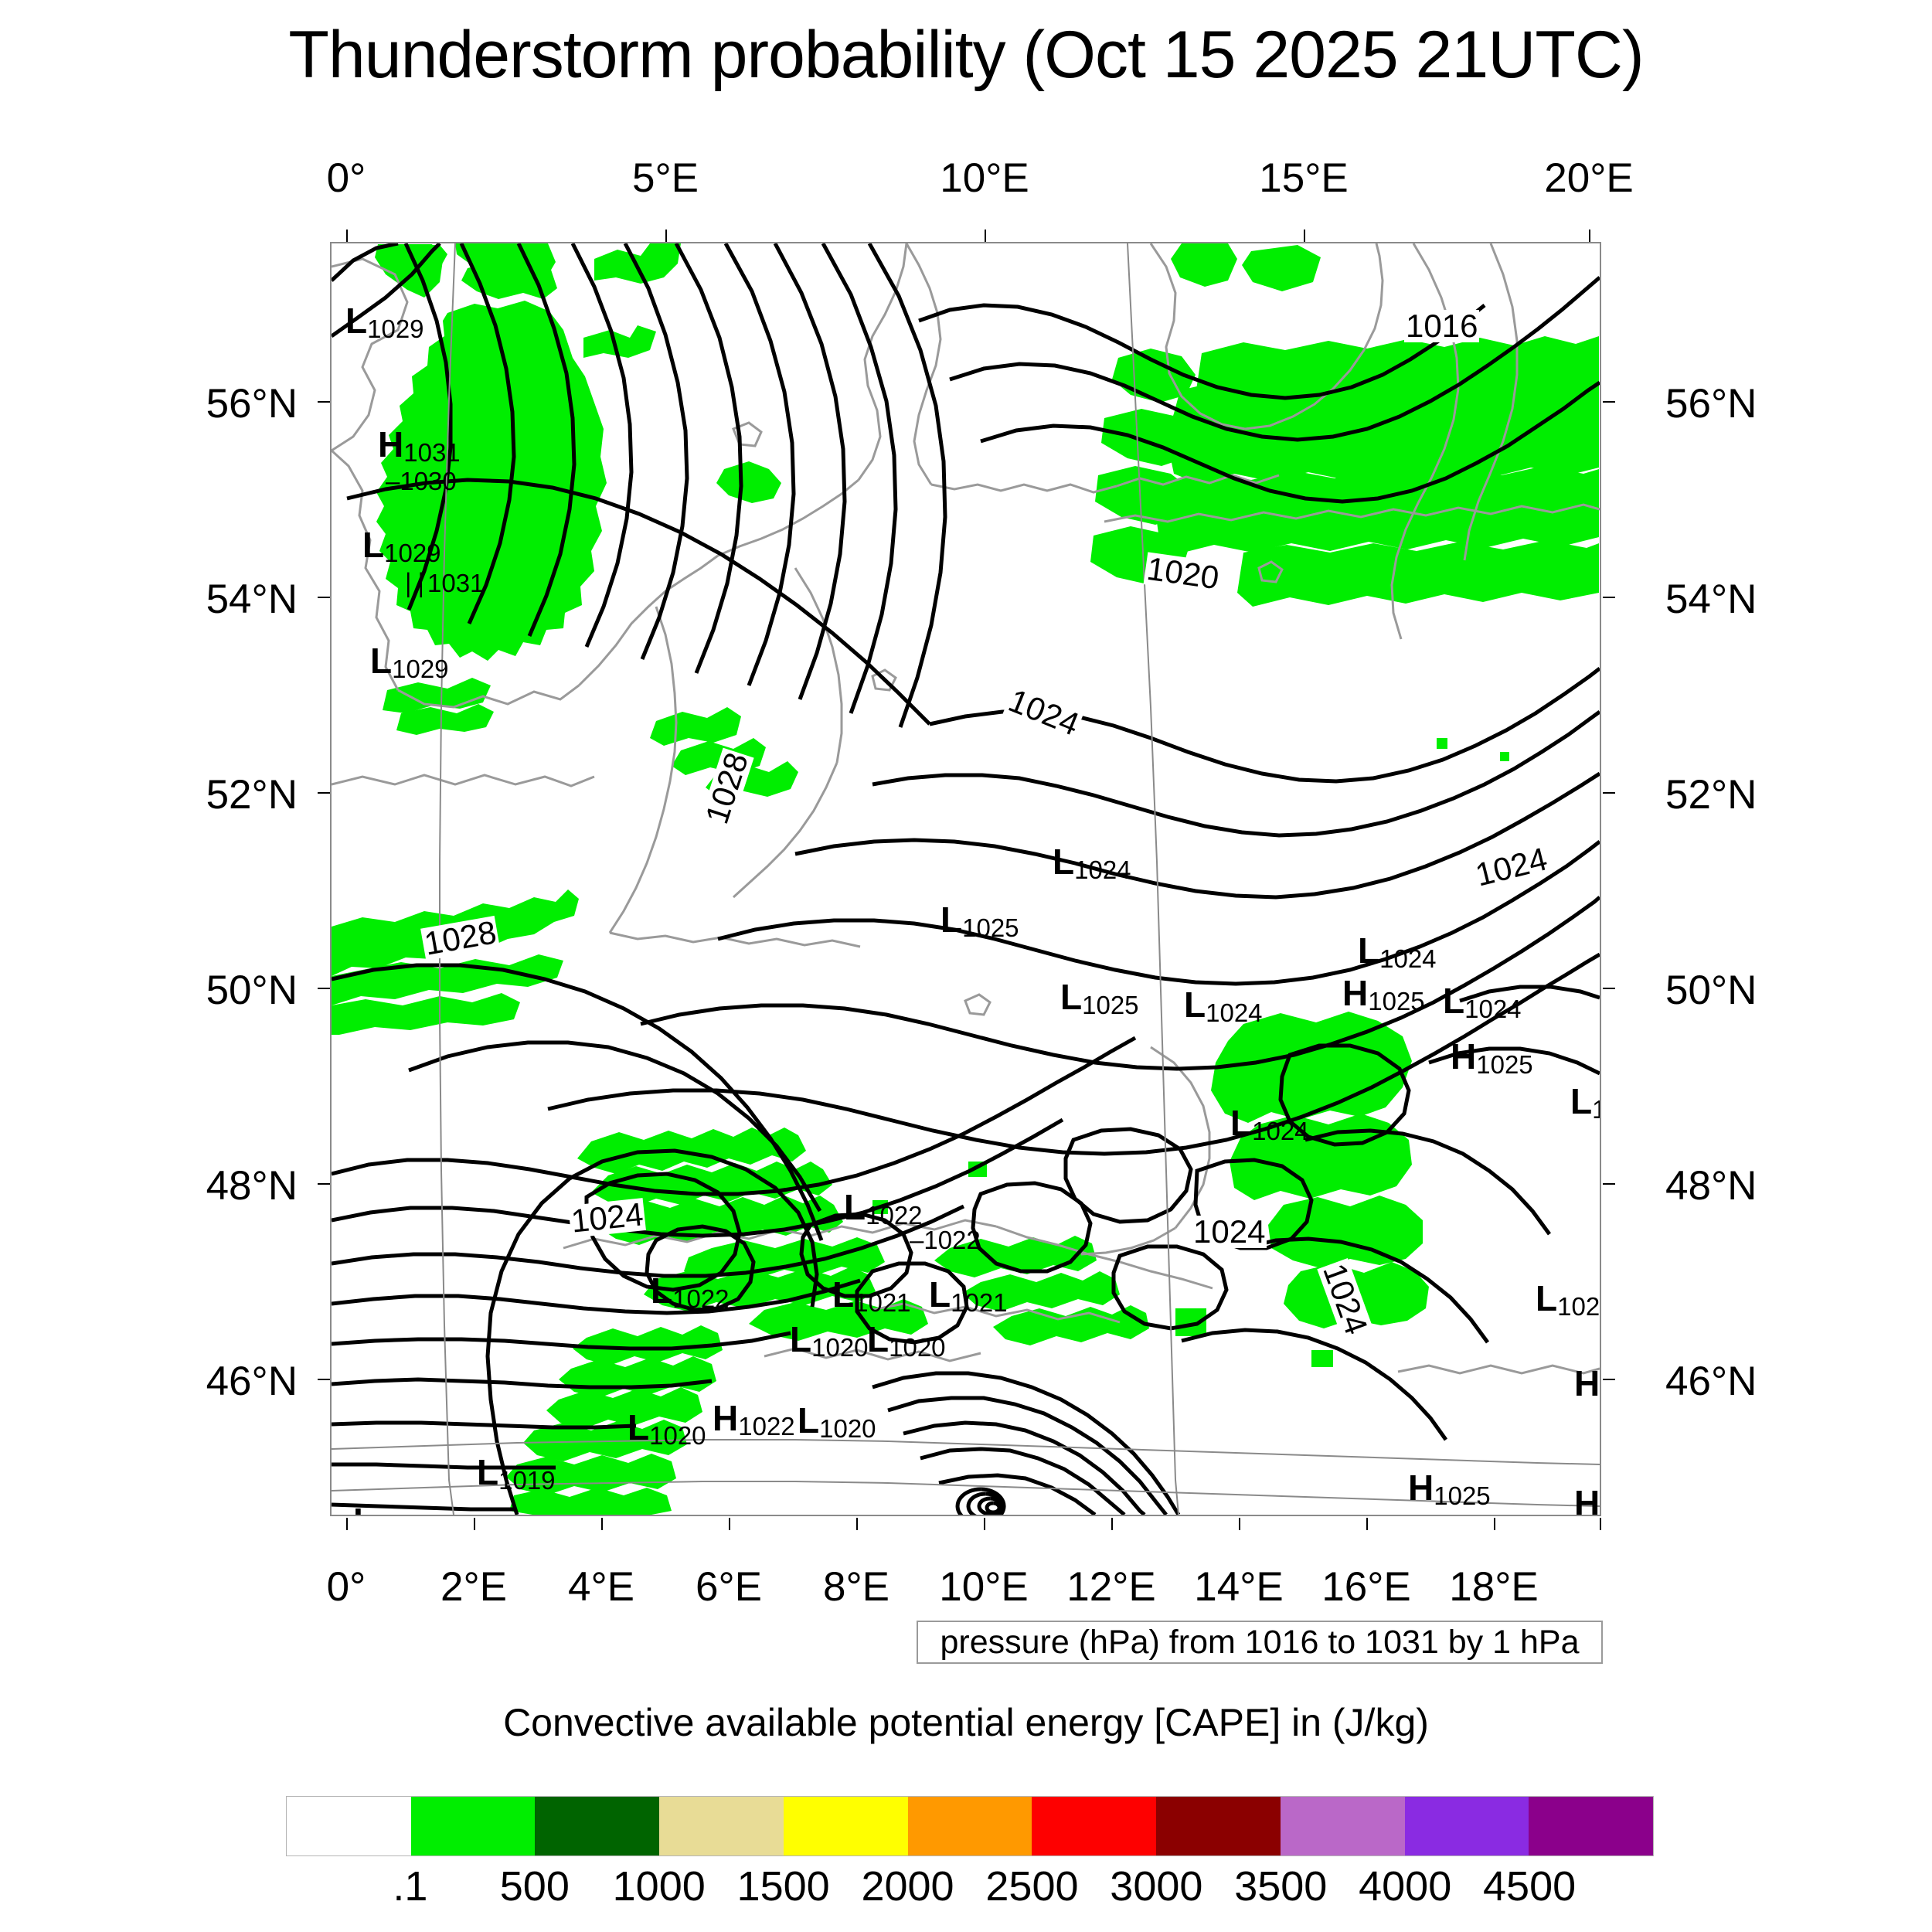 This screenshot has height=1932, width=1932. I want to click on contour-label: 1024, so click(1229, 1232).